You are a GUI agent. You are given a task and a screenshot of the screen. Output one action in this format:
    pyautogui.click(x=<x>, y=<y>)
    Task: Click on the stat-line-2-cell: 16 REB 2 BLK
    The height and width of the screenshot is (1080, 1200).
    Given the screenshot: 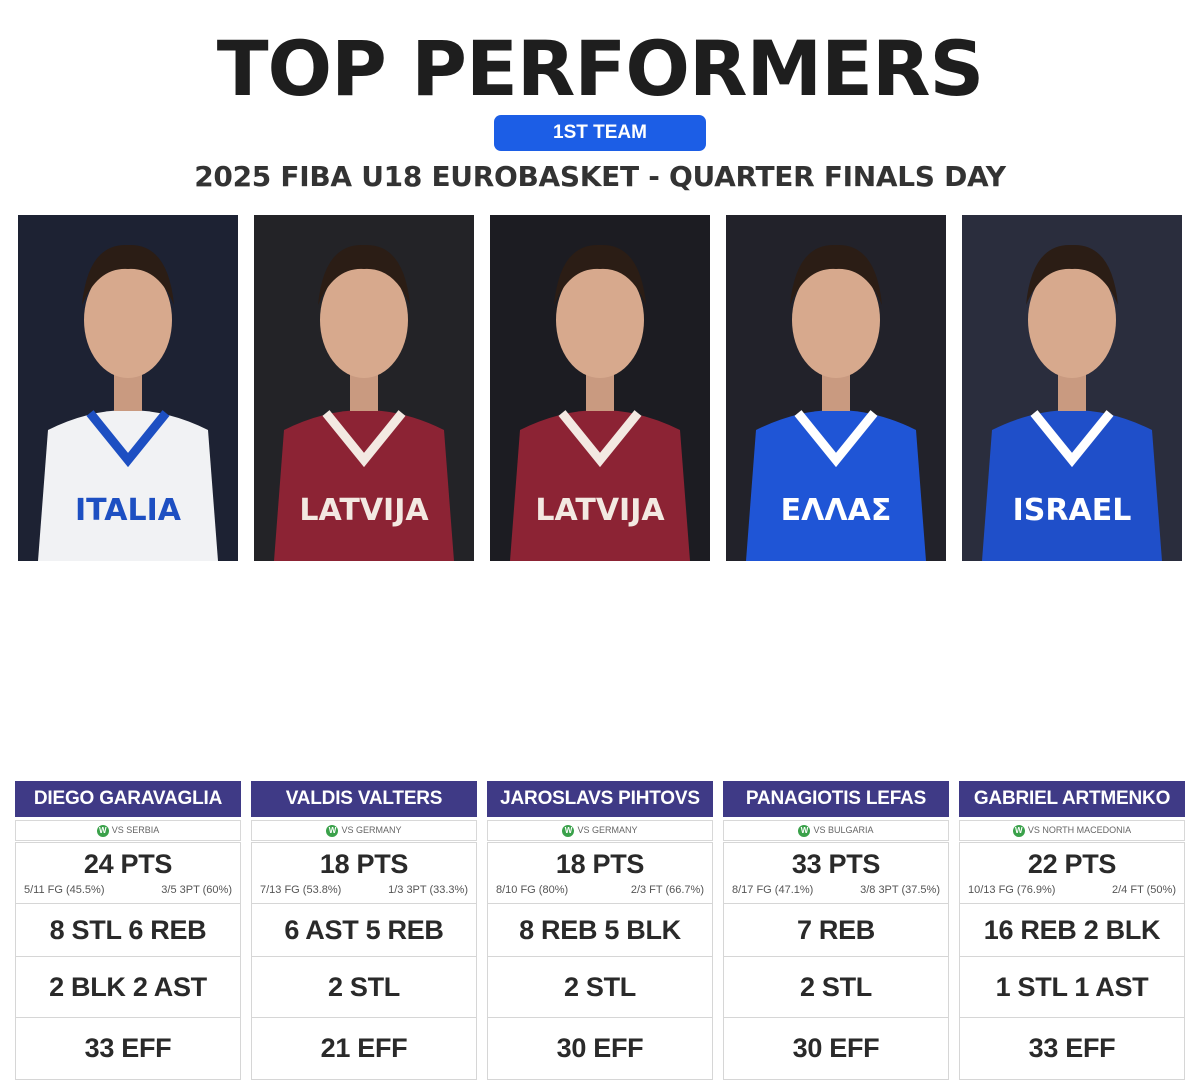 What is the action you would take?
    pyautogui.click(x=1072, y=930)
    